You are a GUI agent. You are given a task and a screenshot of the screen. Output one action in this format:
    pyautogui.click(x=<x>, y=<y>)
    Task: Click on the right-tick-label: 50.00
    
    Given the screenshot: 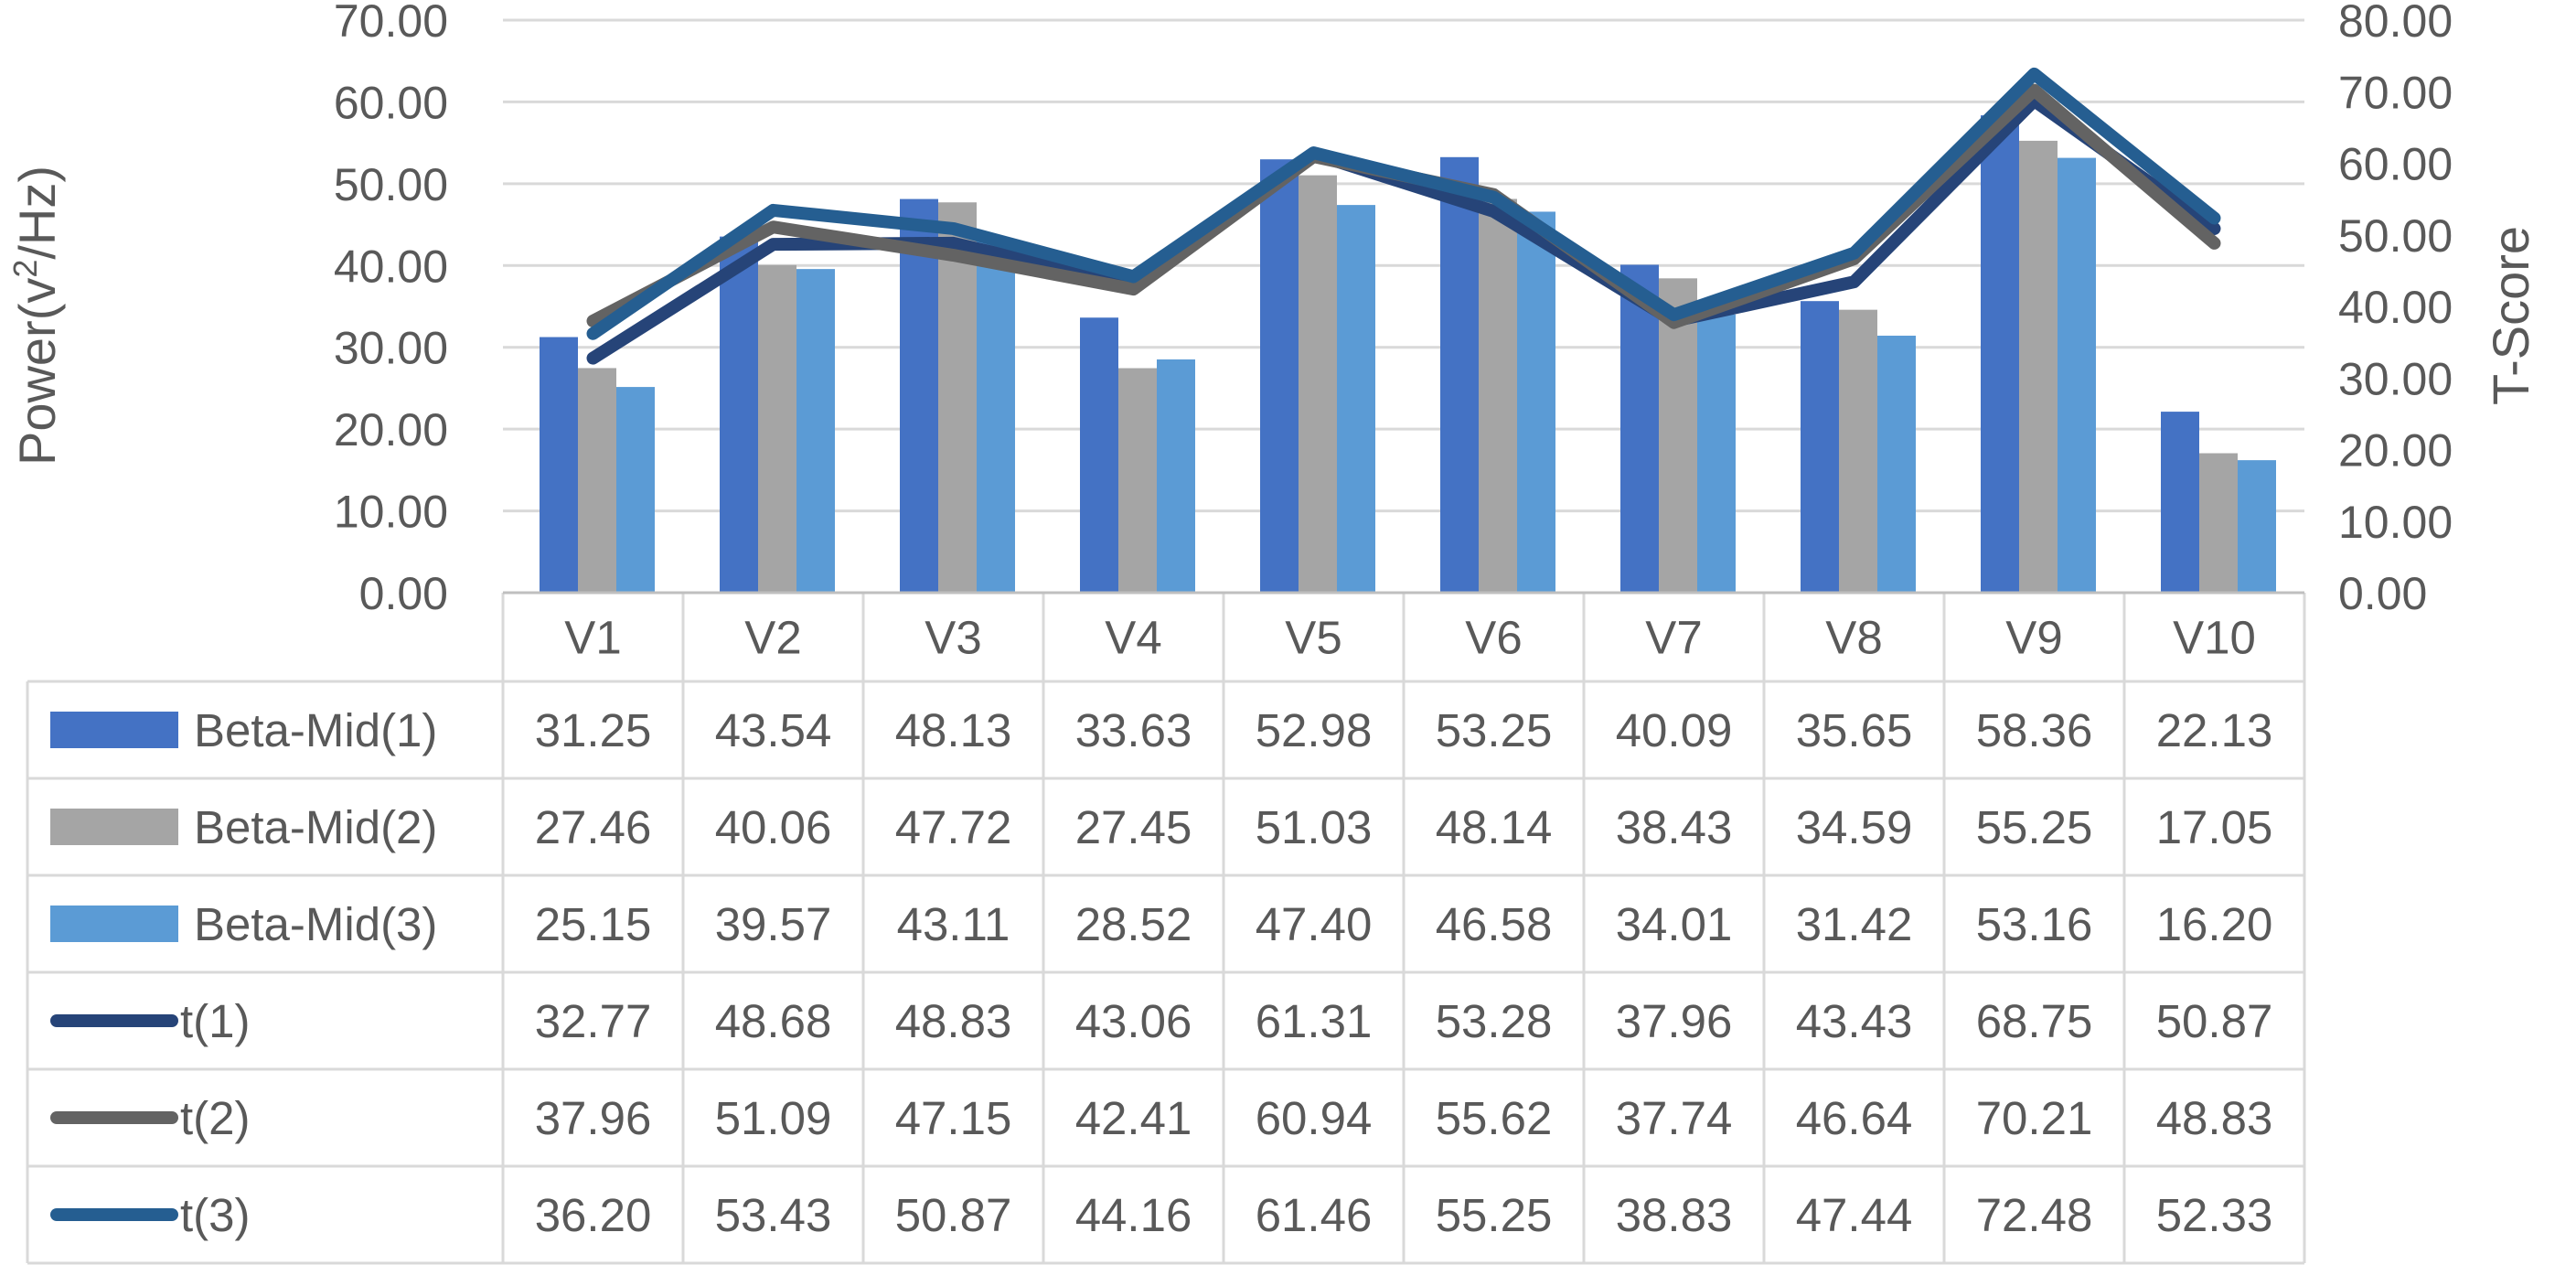 What is the action you would take?
    pyautogui.click(x=2395, y=236)
    